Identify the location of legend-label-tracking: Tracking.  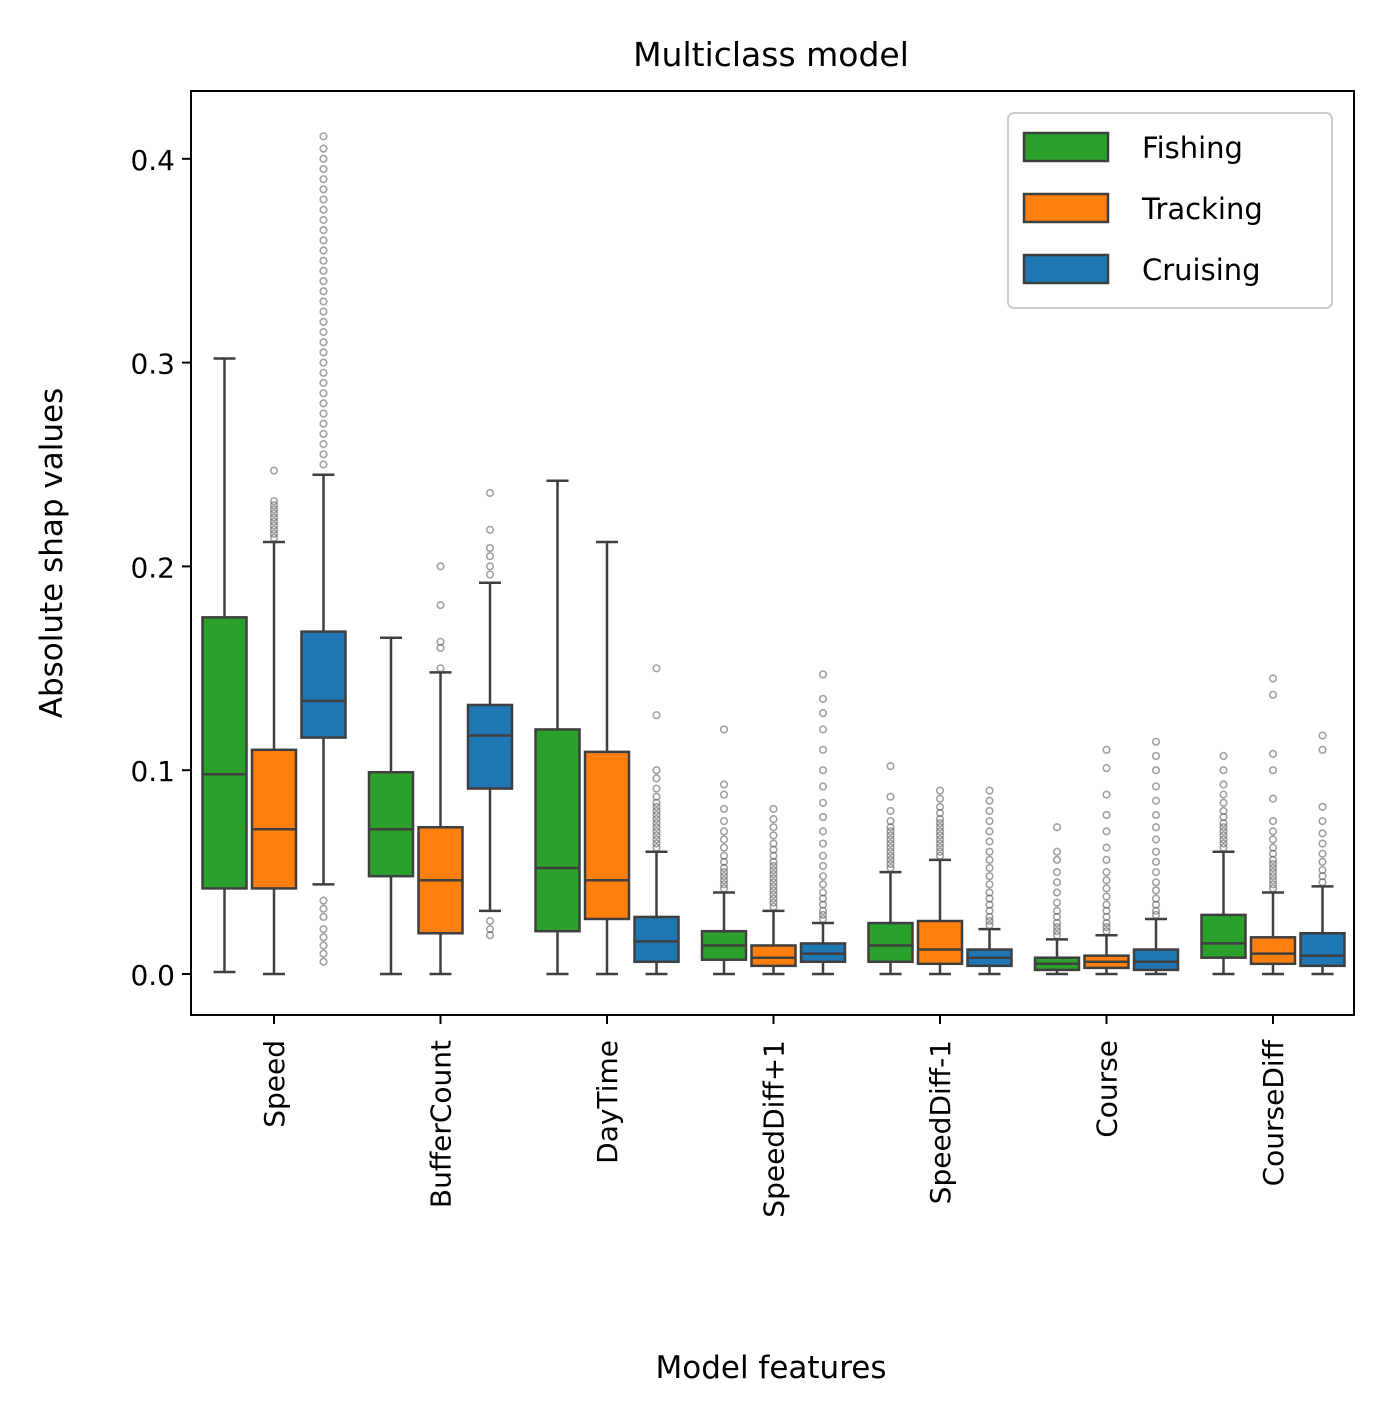
(1202, 209).